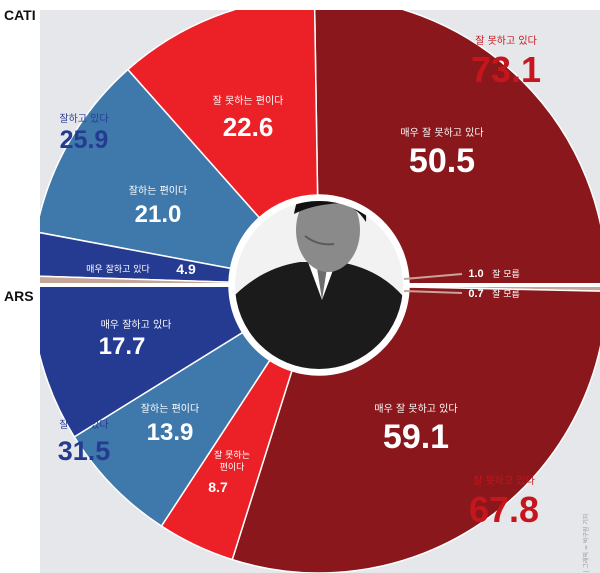 The height and width of the screenshot is (573, 600). Describe the element at coordinates (504, 509) in the screenshot. I see `ars-total-bad-value: 67.8` at that location.